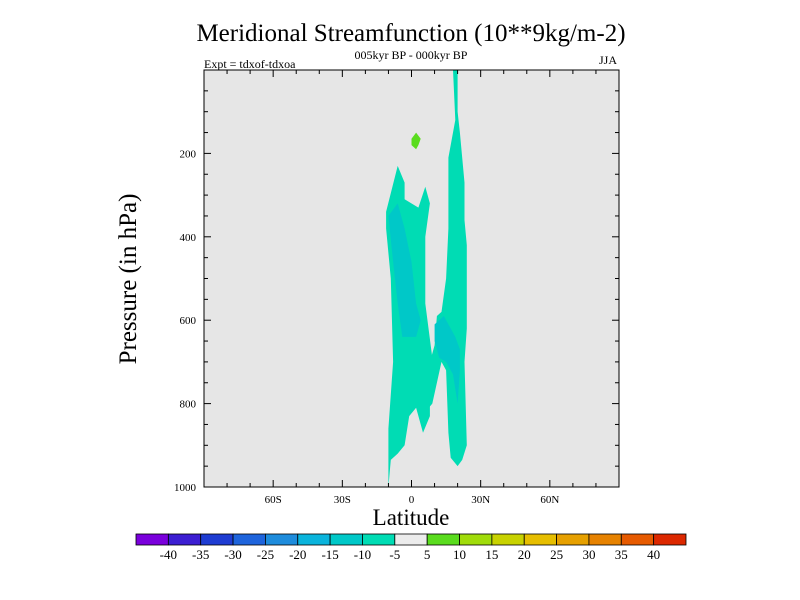 Image resolution: width=800 pixels, height=600 pixels. Describe the element at coordinates (362, 554) in the screenshot. I see `colorbar-label: -10` at that location.